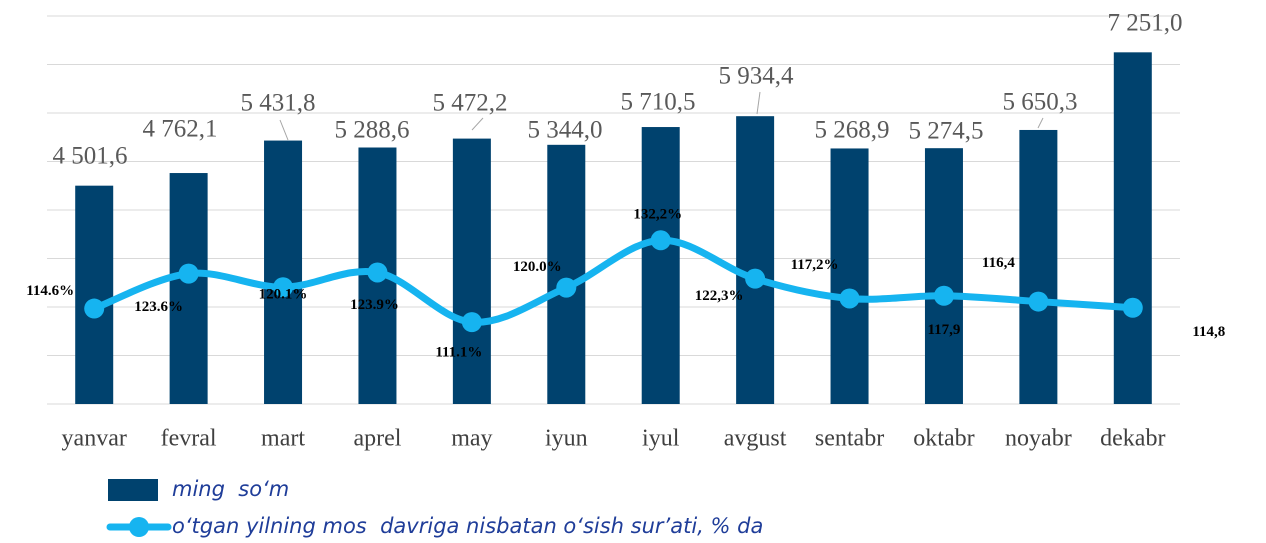 The height and width of the screenshot is (543, 1266). I want to click on legend-marker, so click(139, 527).